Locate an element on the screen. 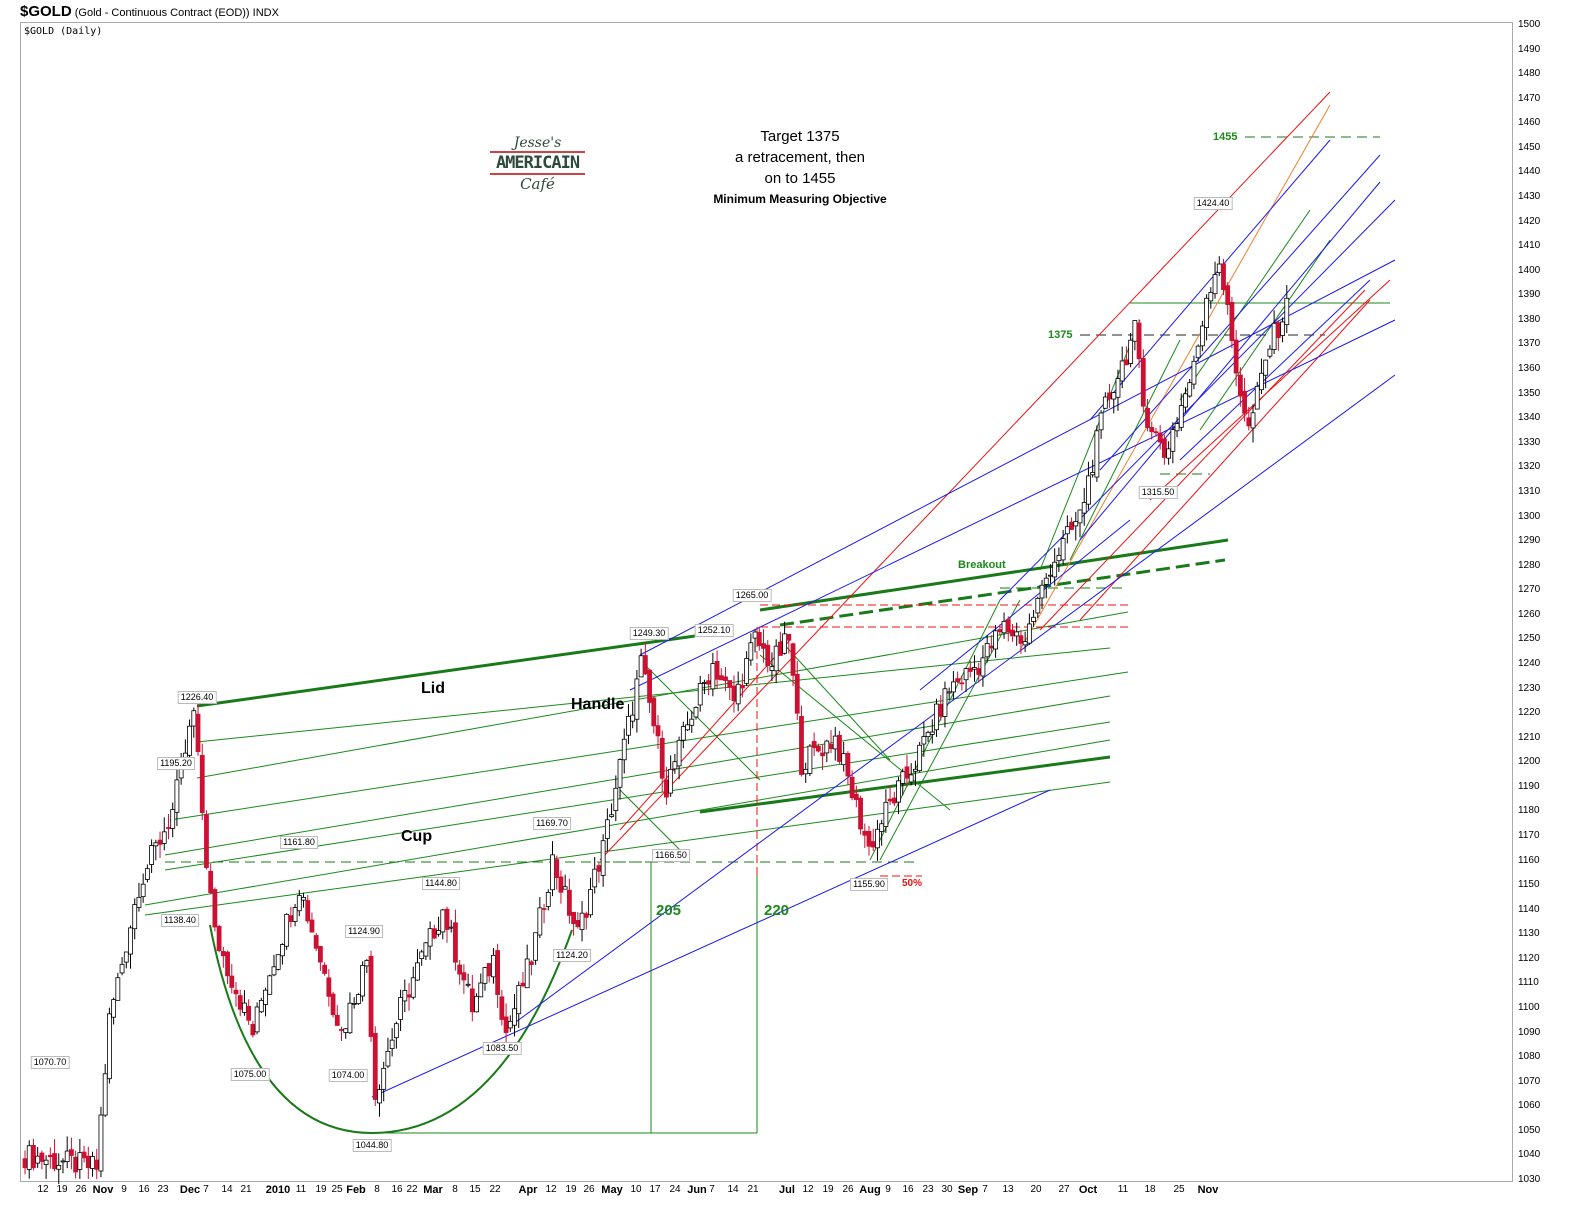 This screenshot has width=1588, height=1224. price-annotation: 1044.80 is located at coordinates (372, 1145).